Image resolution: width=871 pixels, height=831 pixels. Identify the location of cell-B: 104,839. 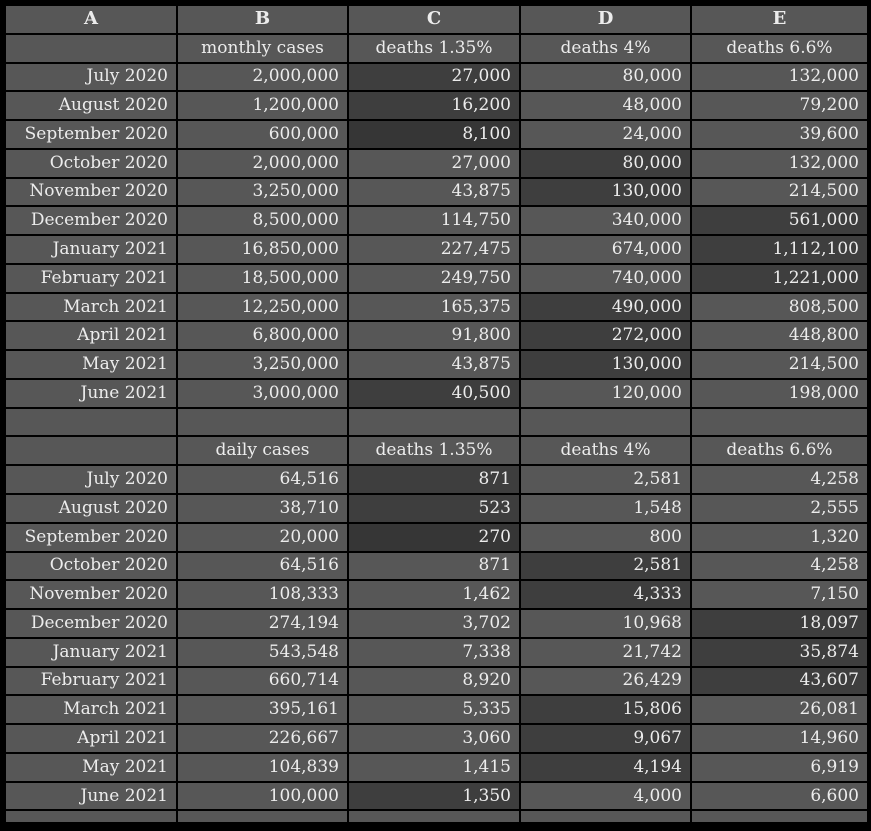
(262, 767).